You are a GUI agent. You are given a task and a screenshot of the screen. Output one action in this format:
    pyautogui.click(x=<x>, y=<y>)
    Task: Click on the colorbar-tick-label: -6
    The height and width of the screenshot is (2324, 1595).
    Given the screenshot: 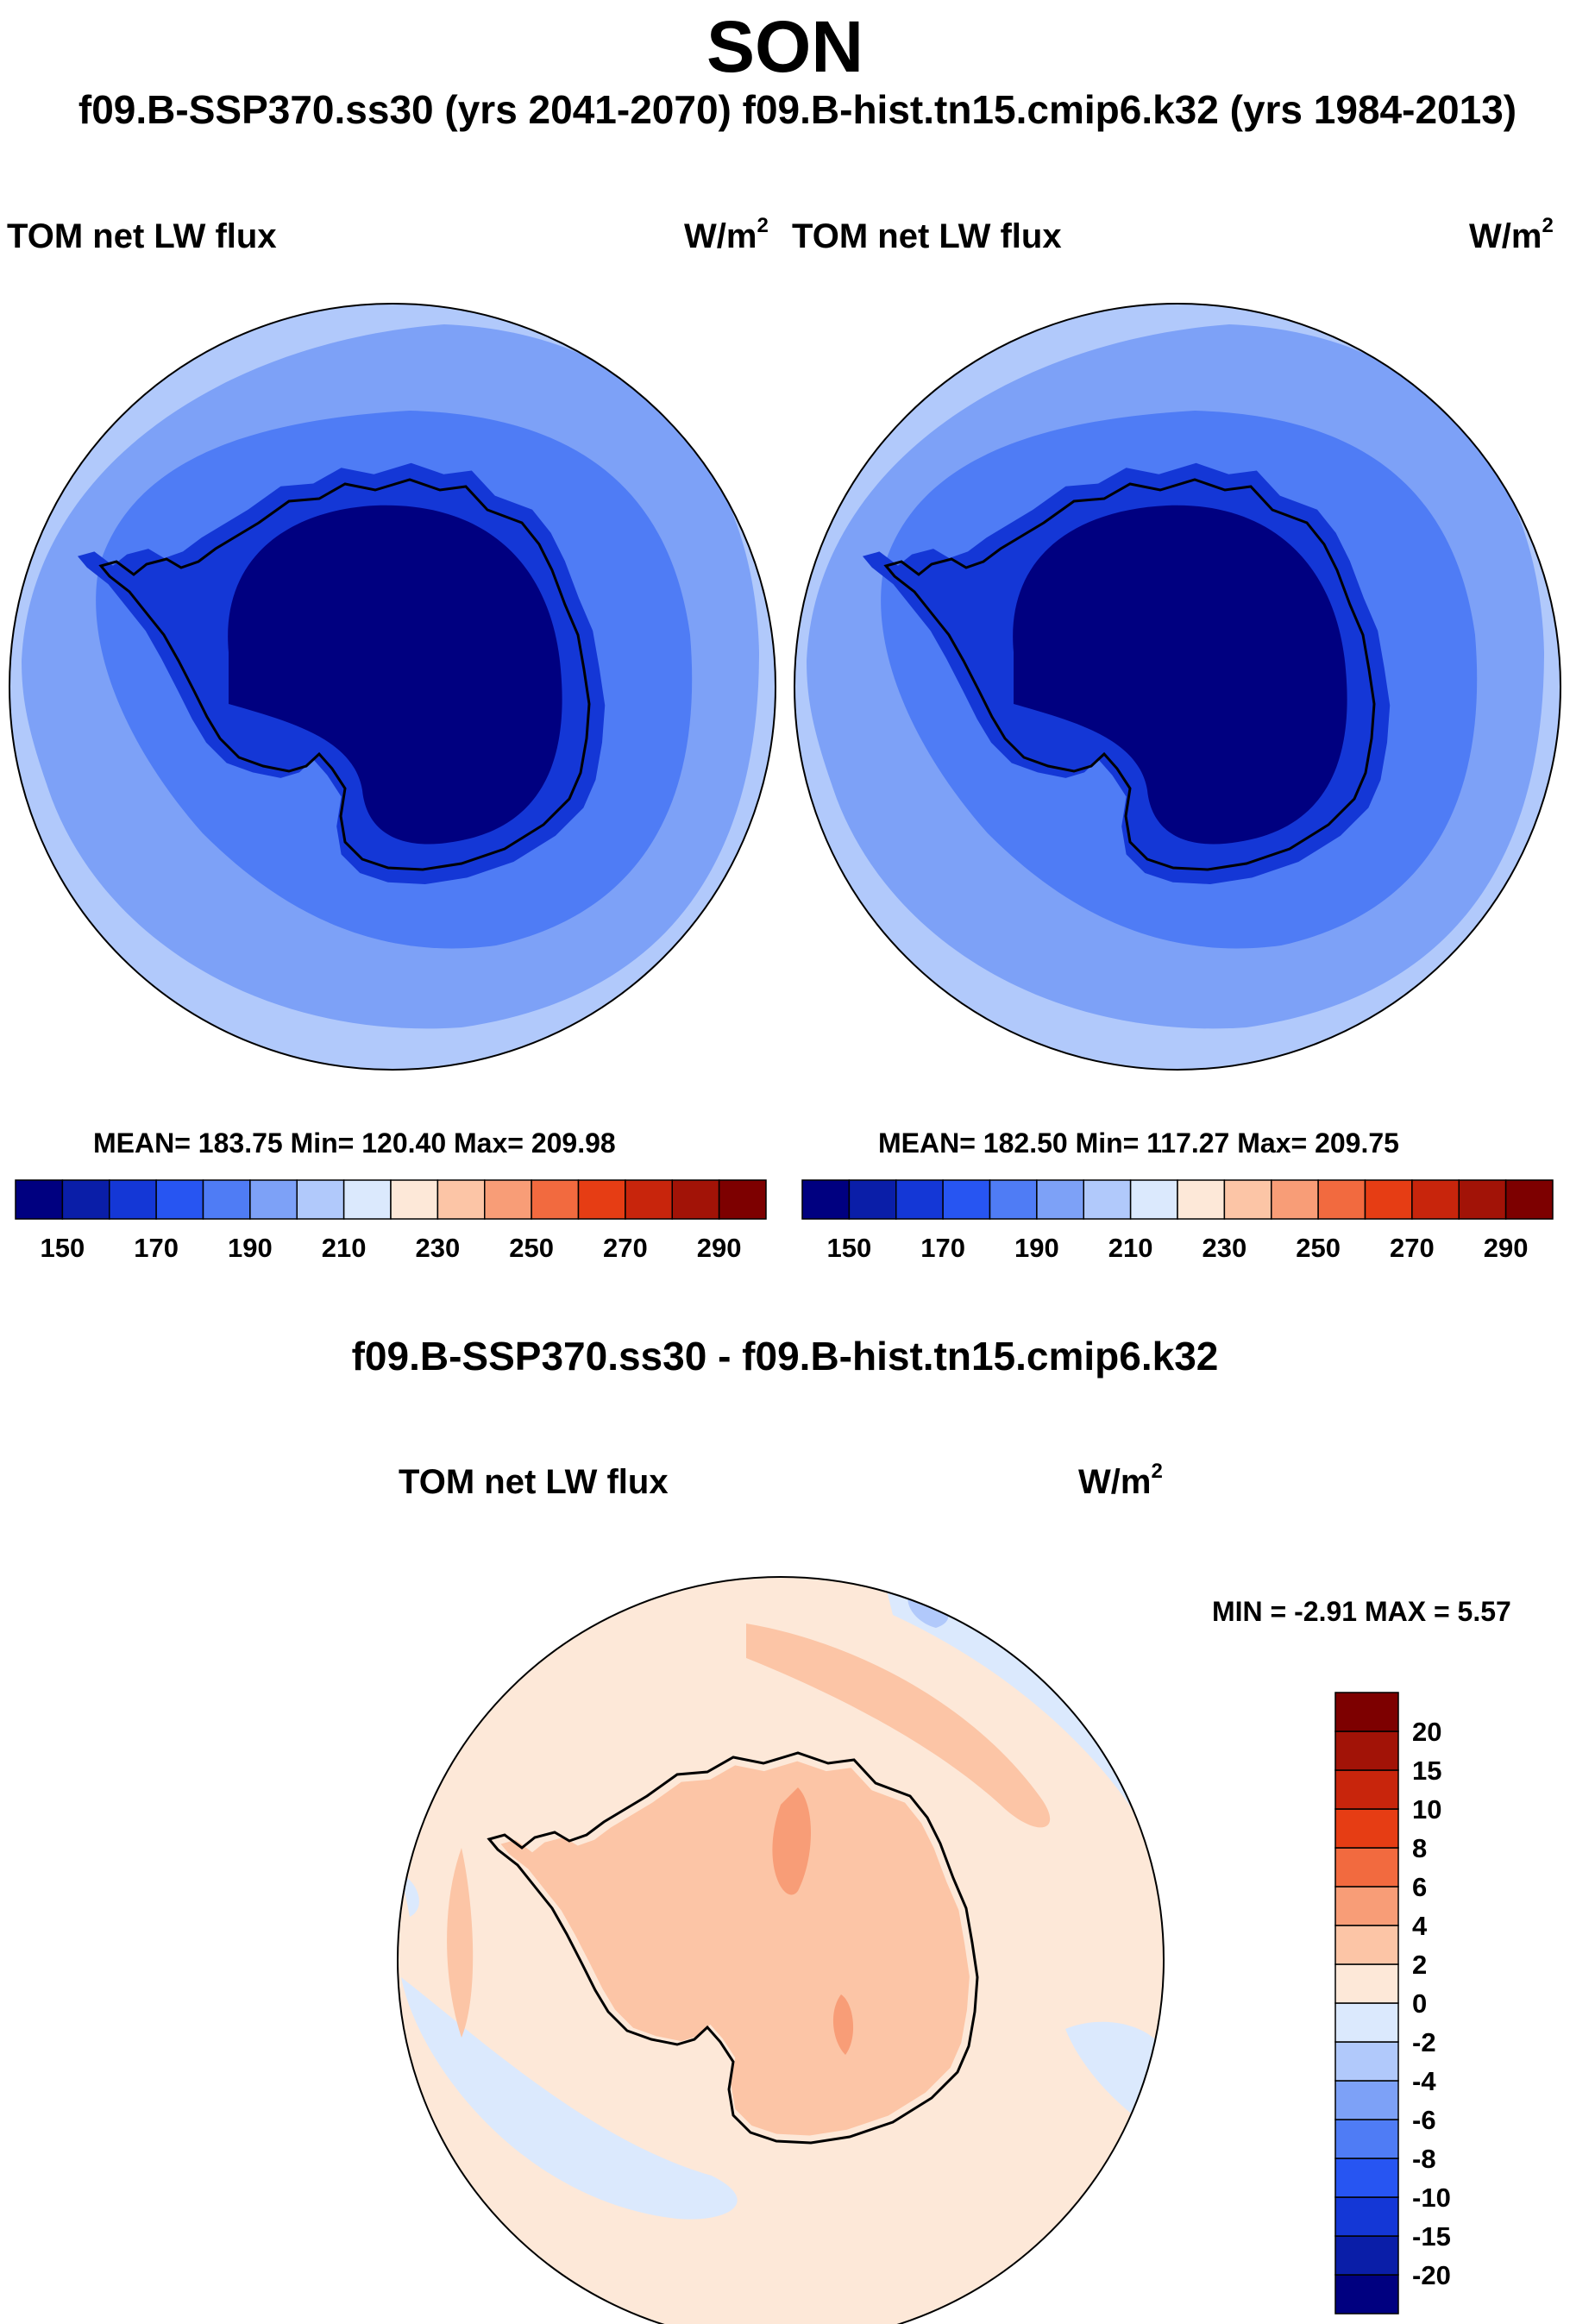 What is the action you would take?
    pyautogui.click(x=1424, y=2120)
    